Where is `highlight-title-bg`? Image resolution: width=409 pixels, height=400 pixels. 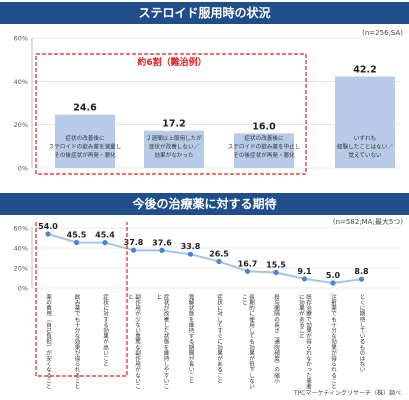 highlight-title-bg is located at coordinates (172, 61).